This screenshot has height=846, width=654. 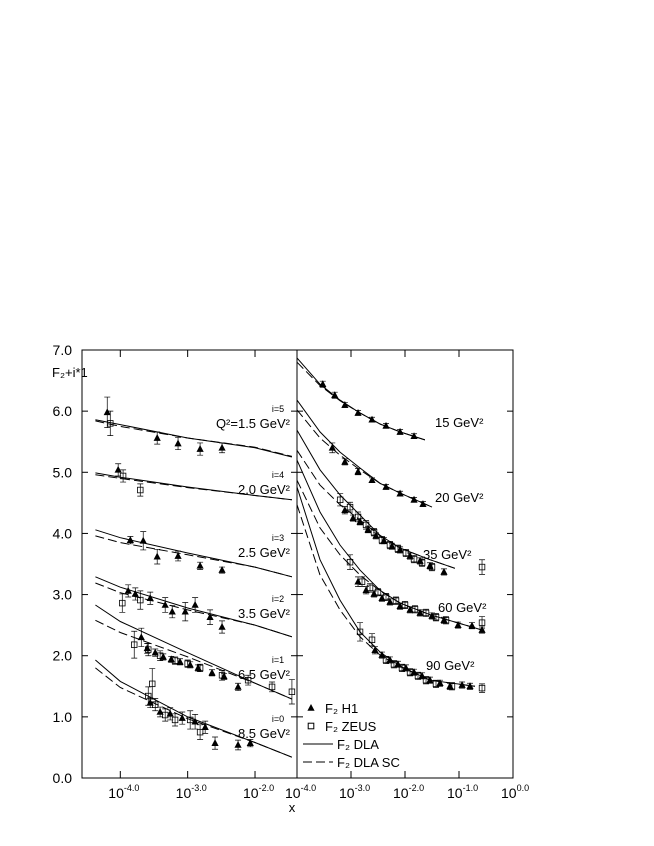 What do you see at coordinates (278, 475) in the screenshot?
I see `curve-index-label: i=4` at bounding box center [278, 475].